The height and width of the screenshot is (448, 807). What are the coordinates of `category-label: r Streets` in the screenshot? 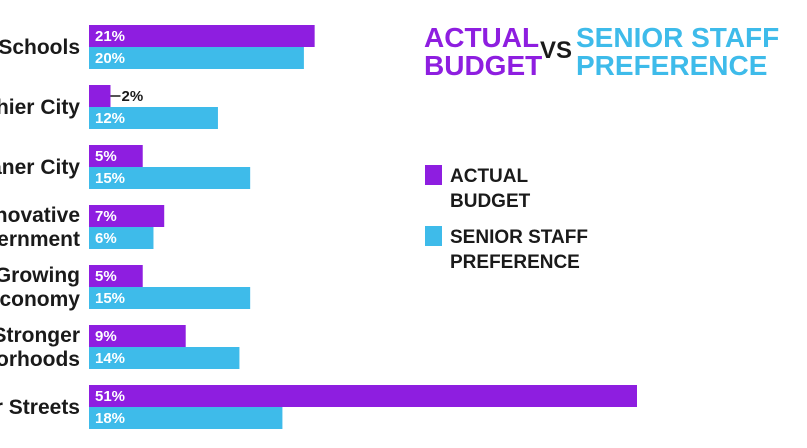 It's located at (40, 407).